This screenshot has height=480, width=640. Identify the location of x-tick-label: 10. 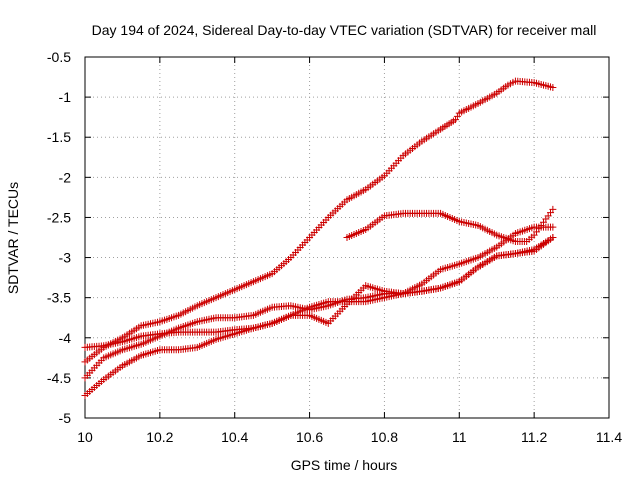
(85, 437).